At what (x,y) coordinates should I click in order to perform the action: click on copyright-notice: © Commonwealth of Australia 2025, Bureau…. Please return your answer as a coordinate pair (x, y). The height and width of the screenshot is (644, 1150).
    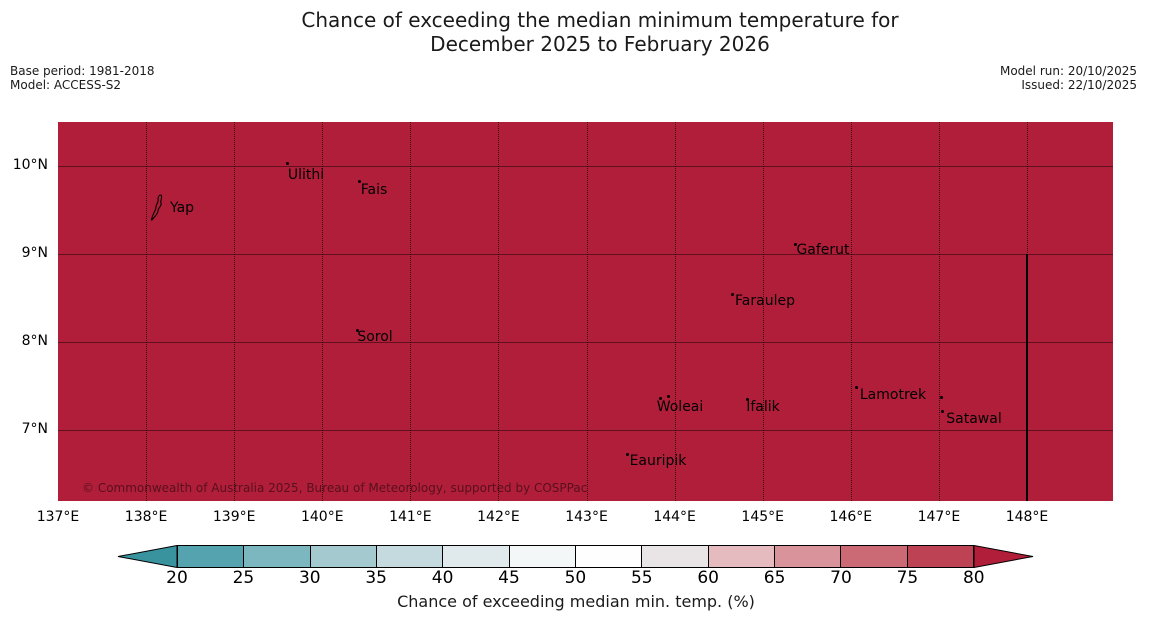
    Looking at the image, I should click on (335, 488).